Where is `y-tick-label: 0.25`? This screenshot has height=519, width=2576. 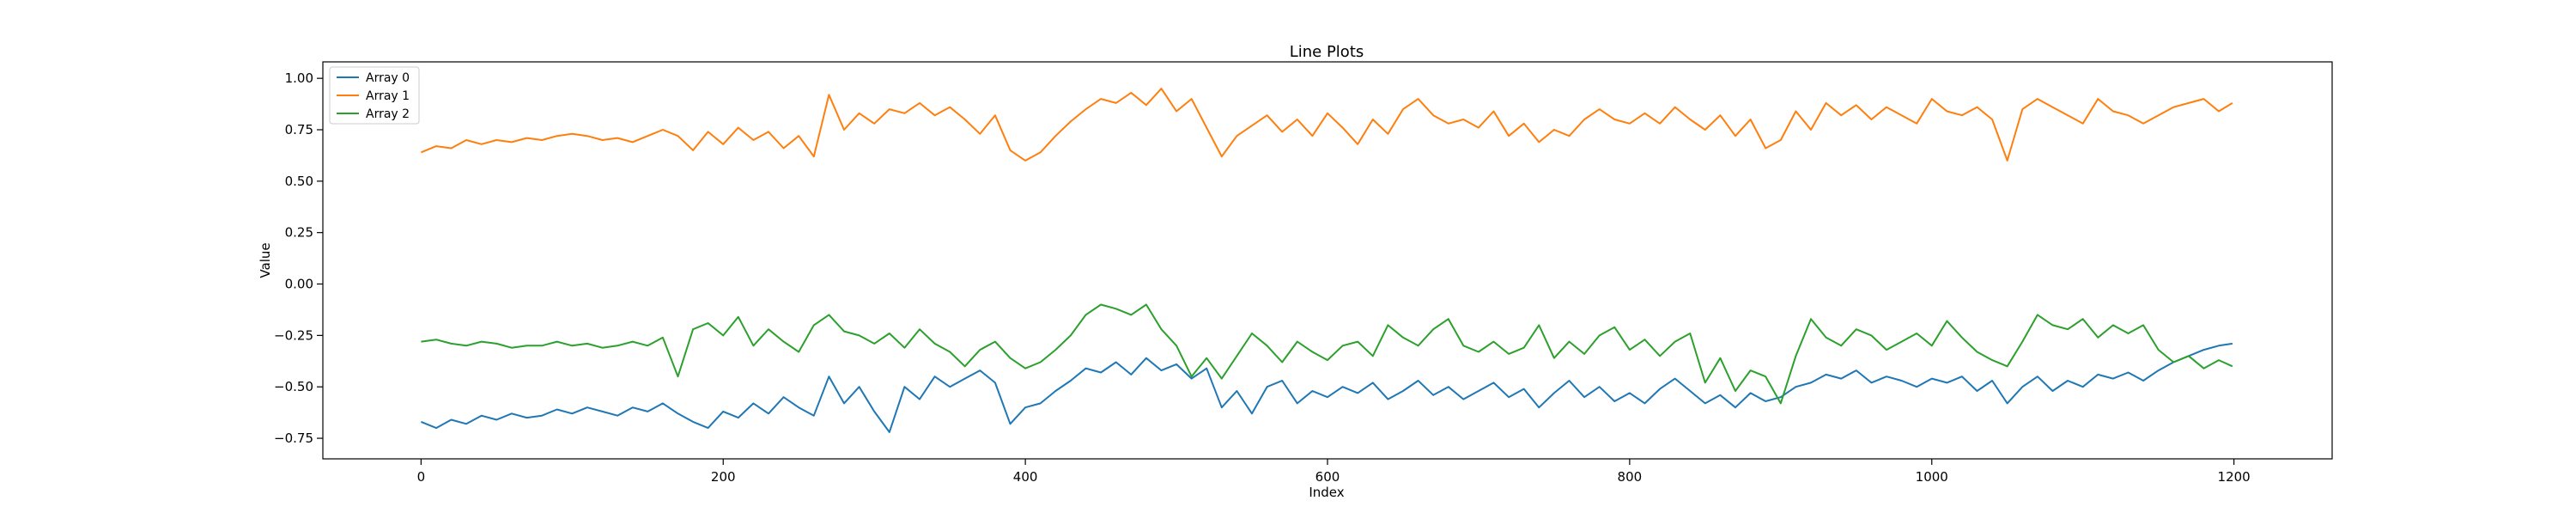 y-tick-label: 0.25 is located at coordinates (299, 233).